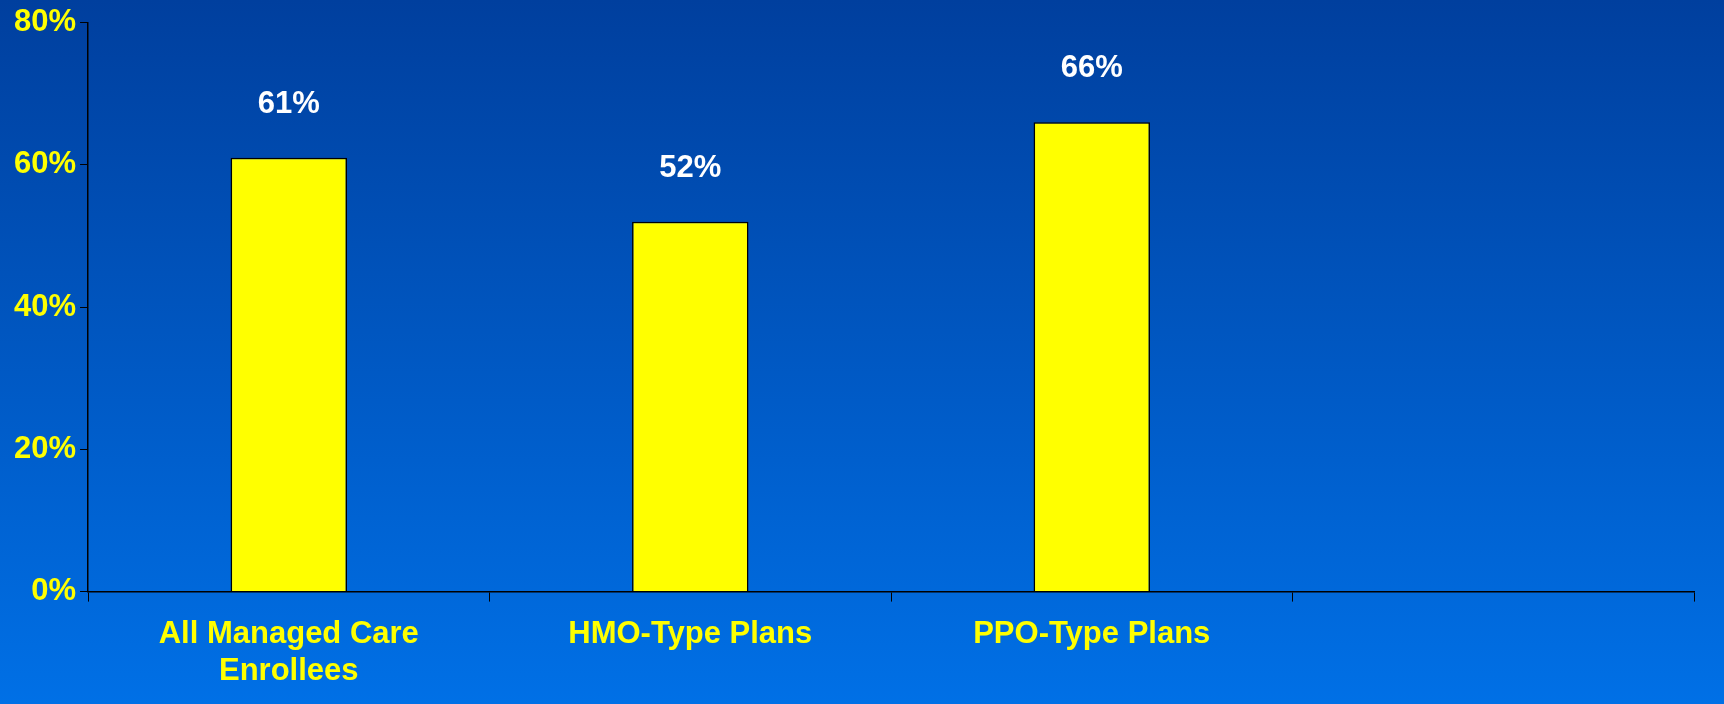 Image resolution: width=1724 pixels, height=704 pixels. I want to click on y-tick-label: 0%, so click(54, 590).